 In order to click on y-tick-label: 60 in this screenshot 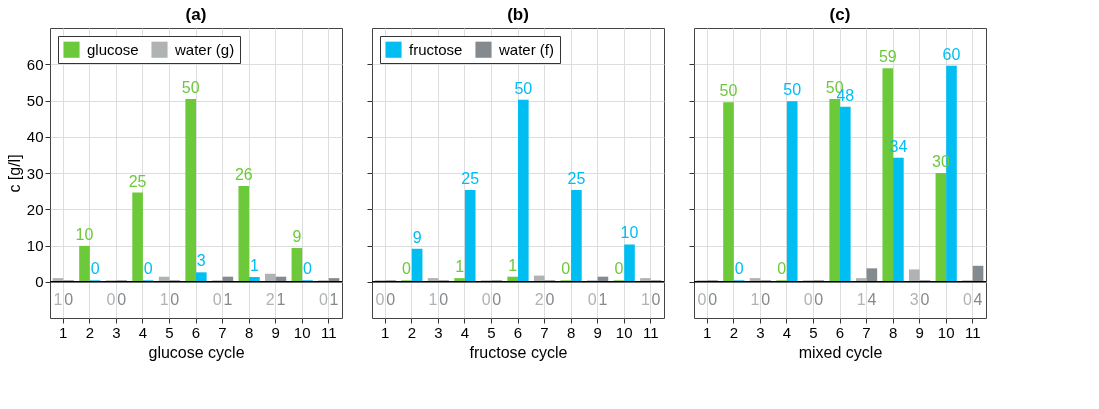, I will do `click(35, 64)`.